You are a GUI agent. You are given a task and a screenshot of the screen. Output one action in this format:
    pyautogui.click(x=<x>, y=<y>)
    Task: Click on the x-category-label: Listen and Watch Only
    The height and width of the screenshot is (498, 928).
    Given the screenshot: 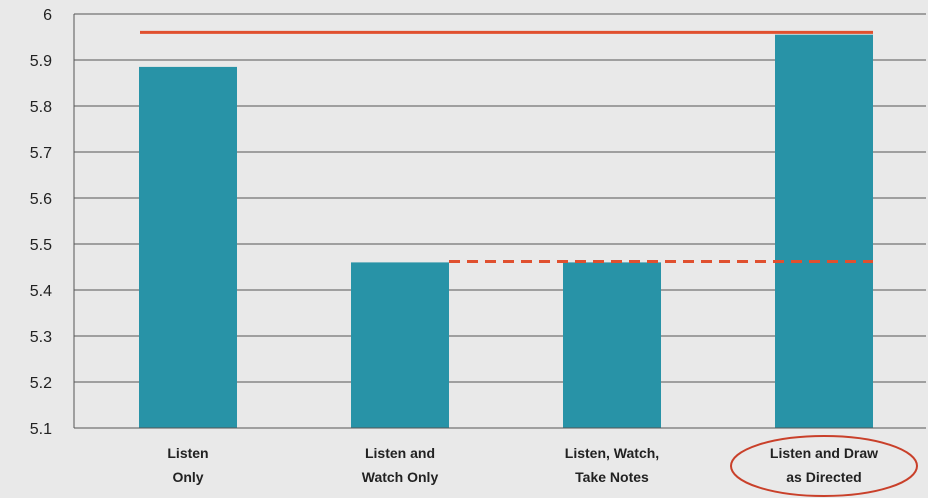 What is the action you would take?
    pyautogui.click(x=400, y=465)
    